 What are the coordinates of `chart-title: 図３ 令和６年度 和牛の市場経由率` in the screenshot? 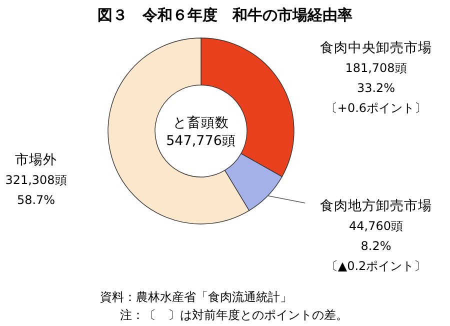 It's located at (225, 15).